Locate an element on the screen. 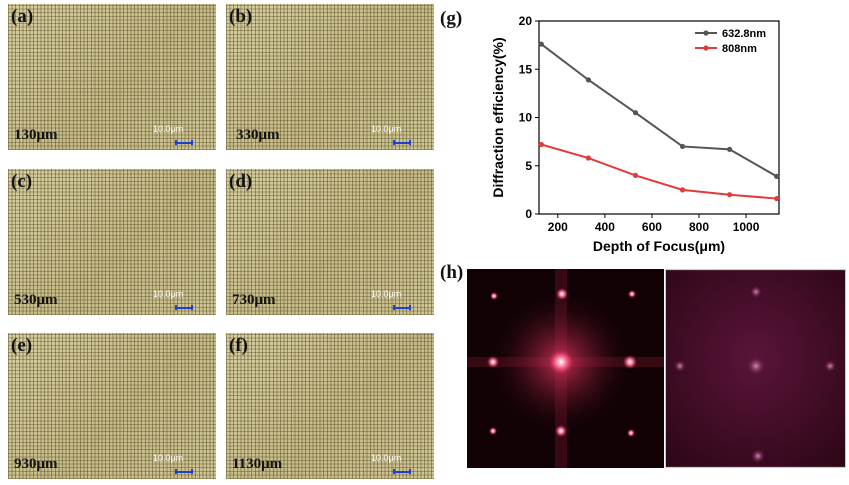  x-tick-label: 800 is located at coordinates (699, 227).